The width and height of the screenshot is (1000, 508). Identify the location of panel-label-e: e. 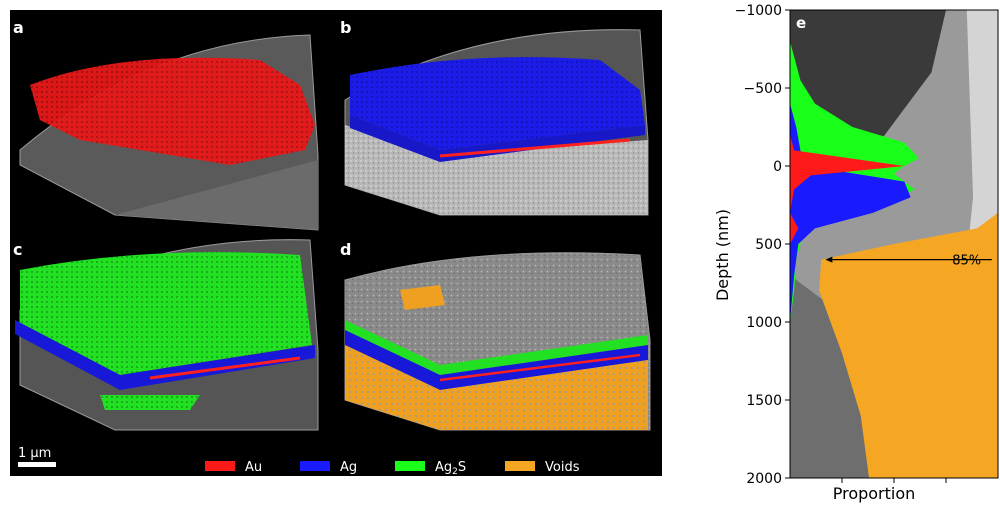
(801, 23).